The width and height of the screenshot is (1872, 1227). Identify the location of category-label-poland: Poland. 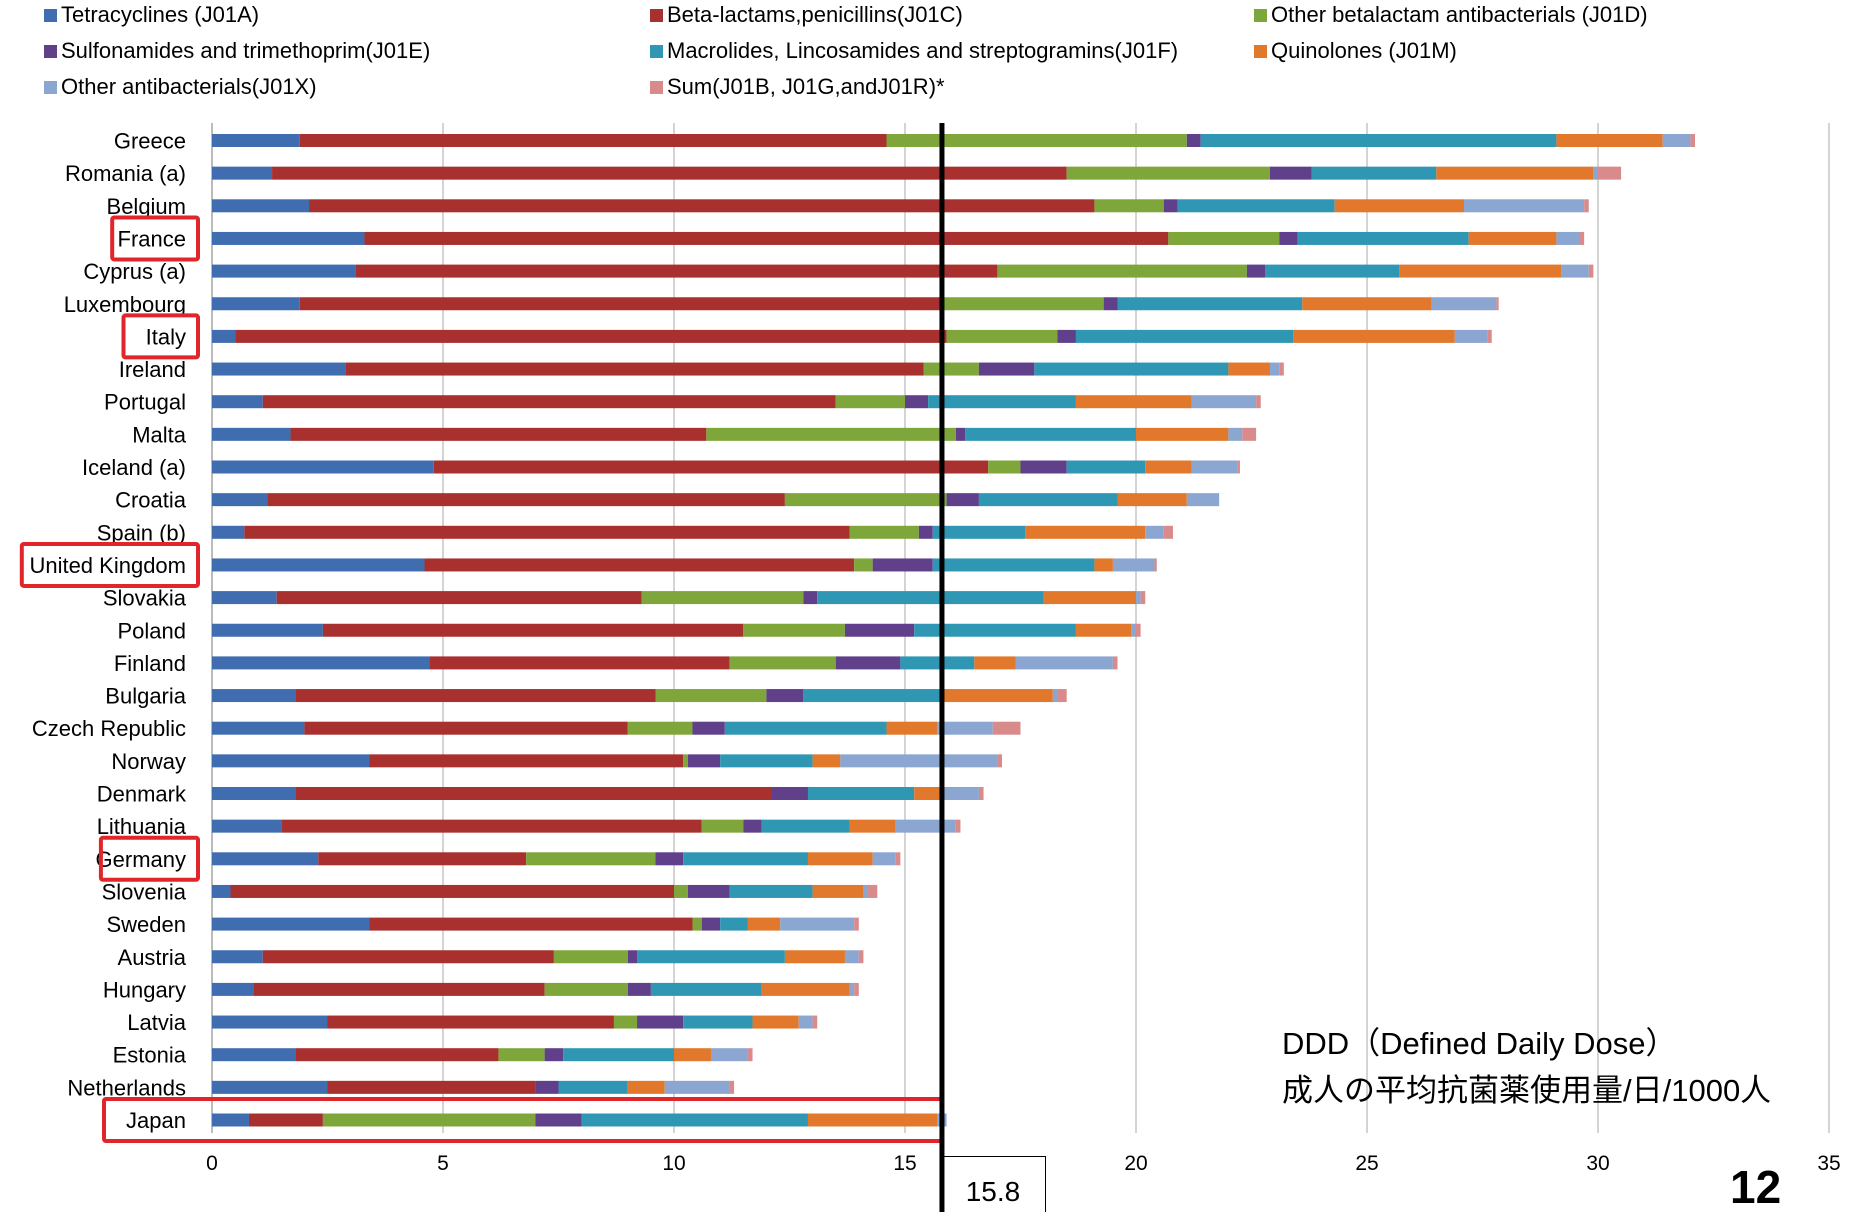
(151, 630).